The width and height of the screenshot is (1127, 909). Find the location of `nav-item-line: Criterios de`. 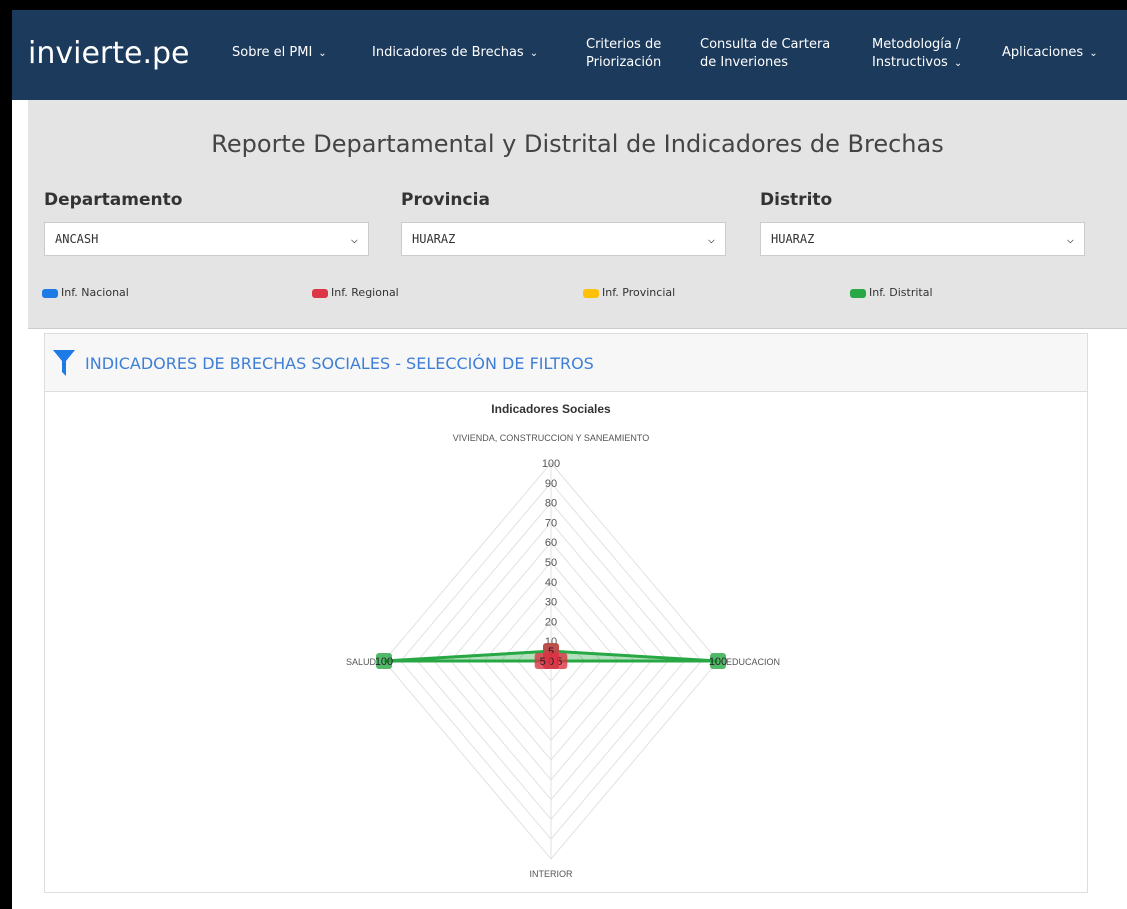

nav-item-line: Criterios de is located at coordinates (624, 44).